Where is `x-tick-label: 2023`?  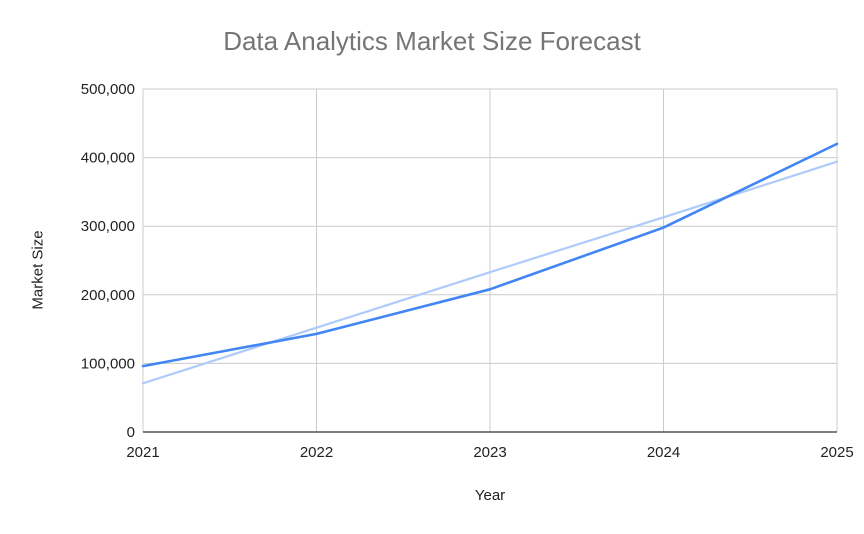
x-tick-label: 2023 is located at coordinates (489, 452).